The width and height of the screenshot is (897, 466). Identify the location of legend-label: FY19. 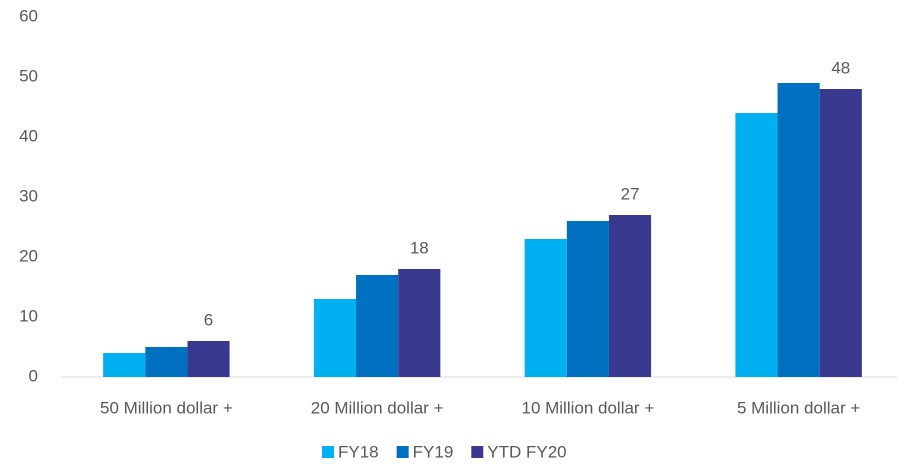
(433, 451).